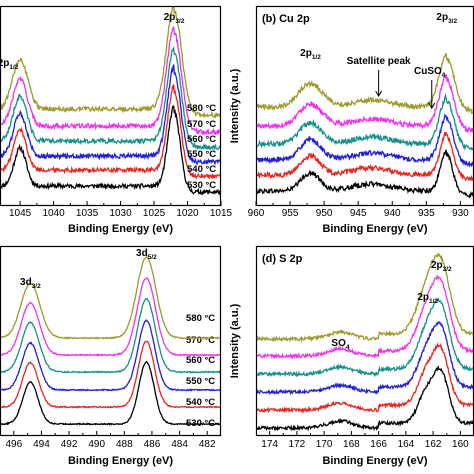  What do you see at coordinates (124, 444) in the screenshot?
I see `sn3d-xtick-label-4: 488` at bounding box center [124, 444].